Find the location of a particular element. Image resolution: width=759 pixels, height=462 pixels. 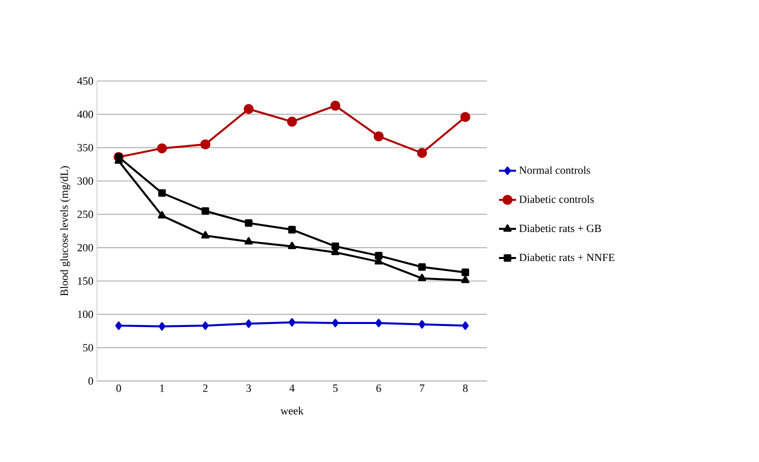

y-tick-label: 250 is located at coordinates (86, 214).